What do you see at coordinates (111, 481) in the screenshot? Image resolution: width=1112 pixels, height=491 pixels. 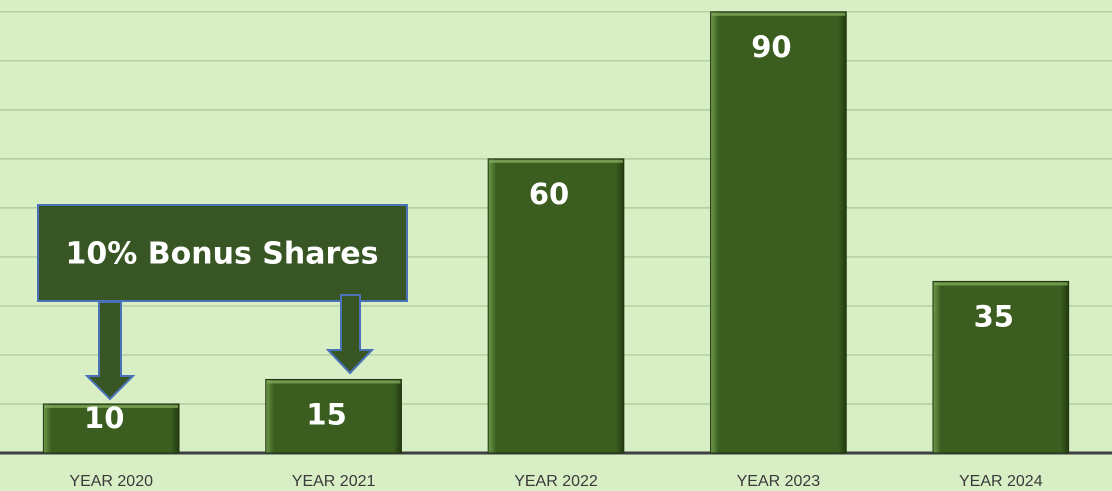 I see `x-tick-label: YEAR 2020` at bounding box center [111, 481].